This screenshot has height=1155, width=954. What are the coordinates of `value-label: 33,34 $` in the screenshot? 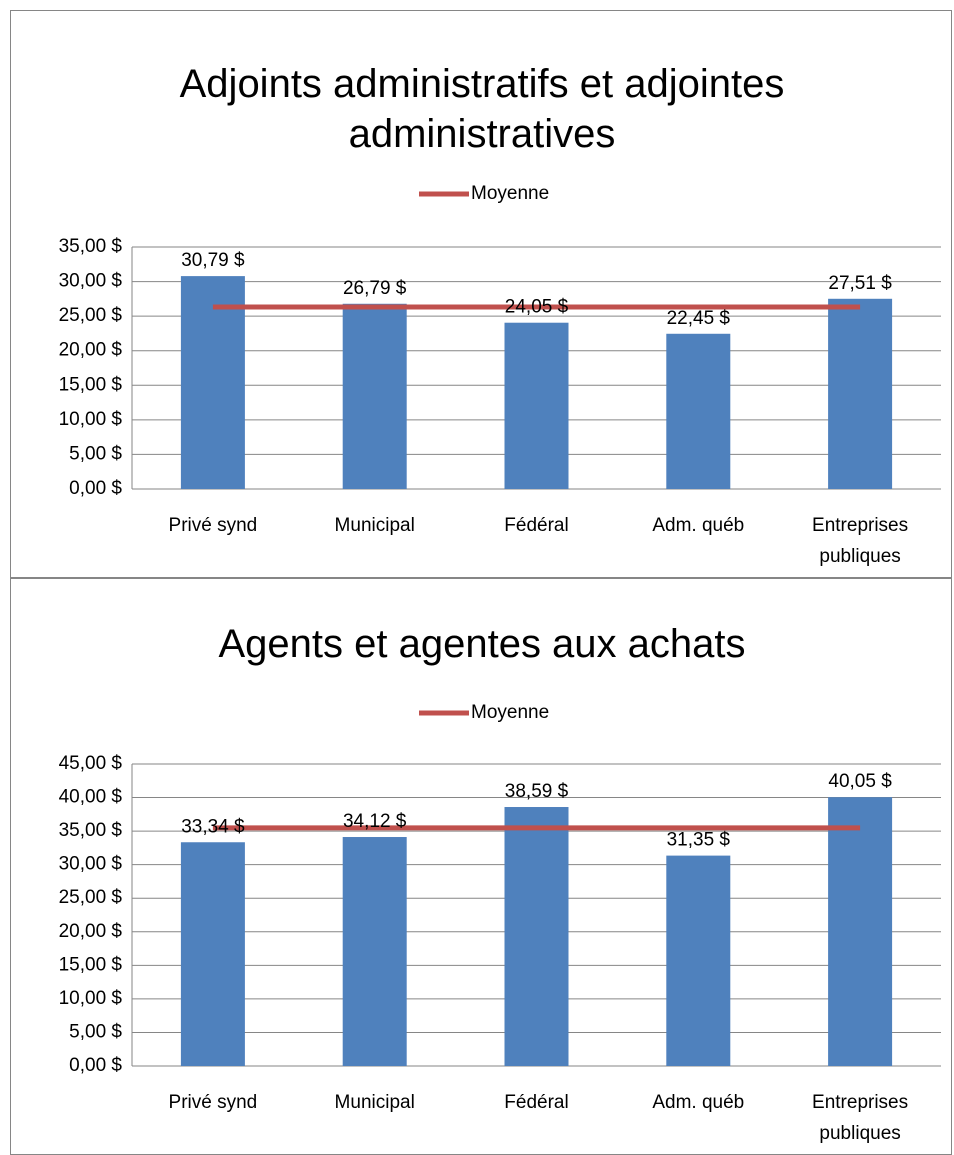 It's located at (213, 826).